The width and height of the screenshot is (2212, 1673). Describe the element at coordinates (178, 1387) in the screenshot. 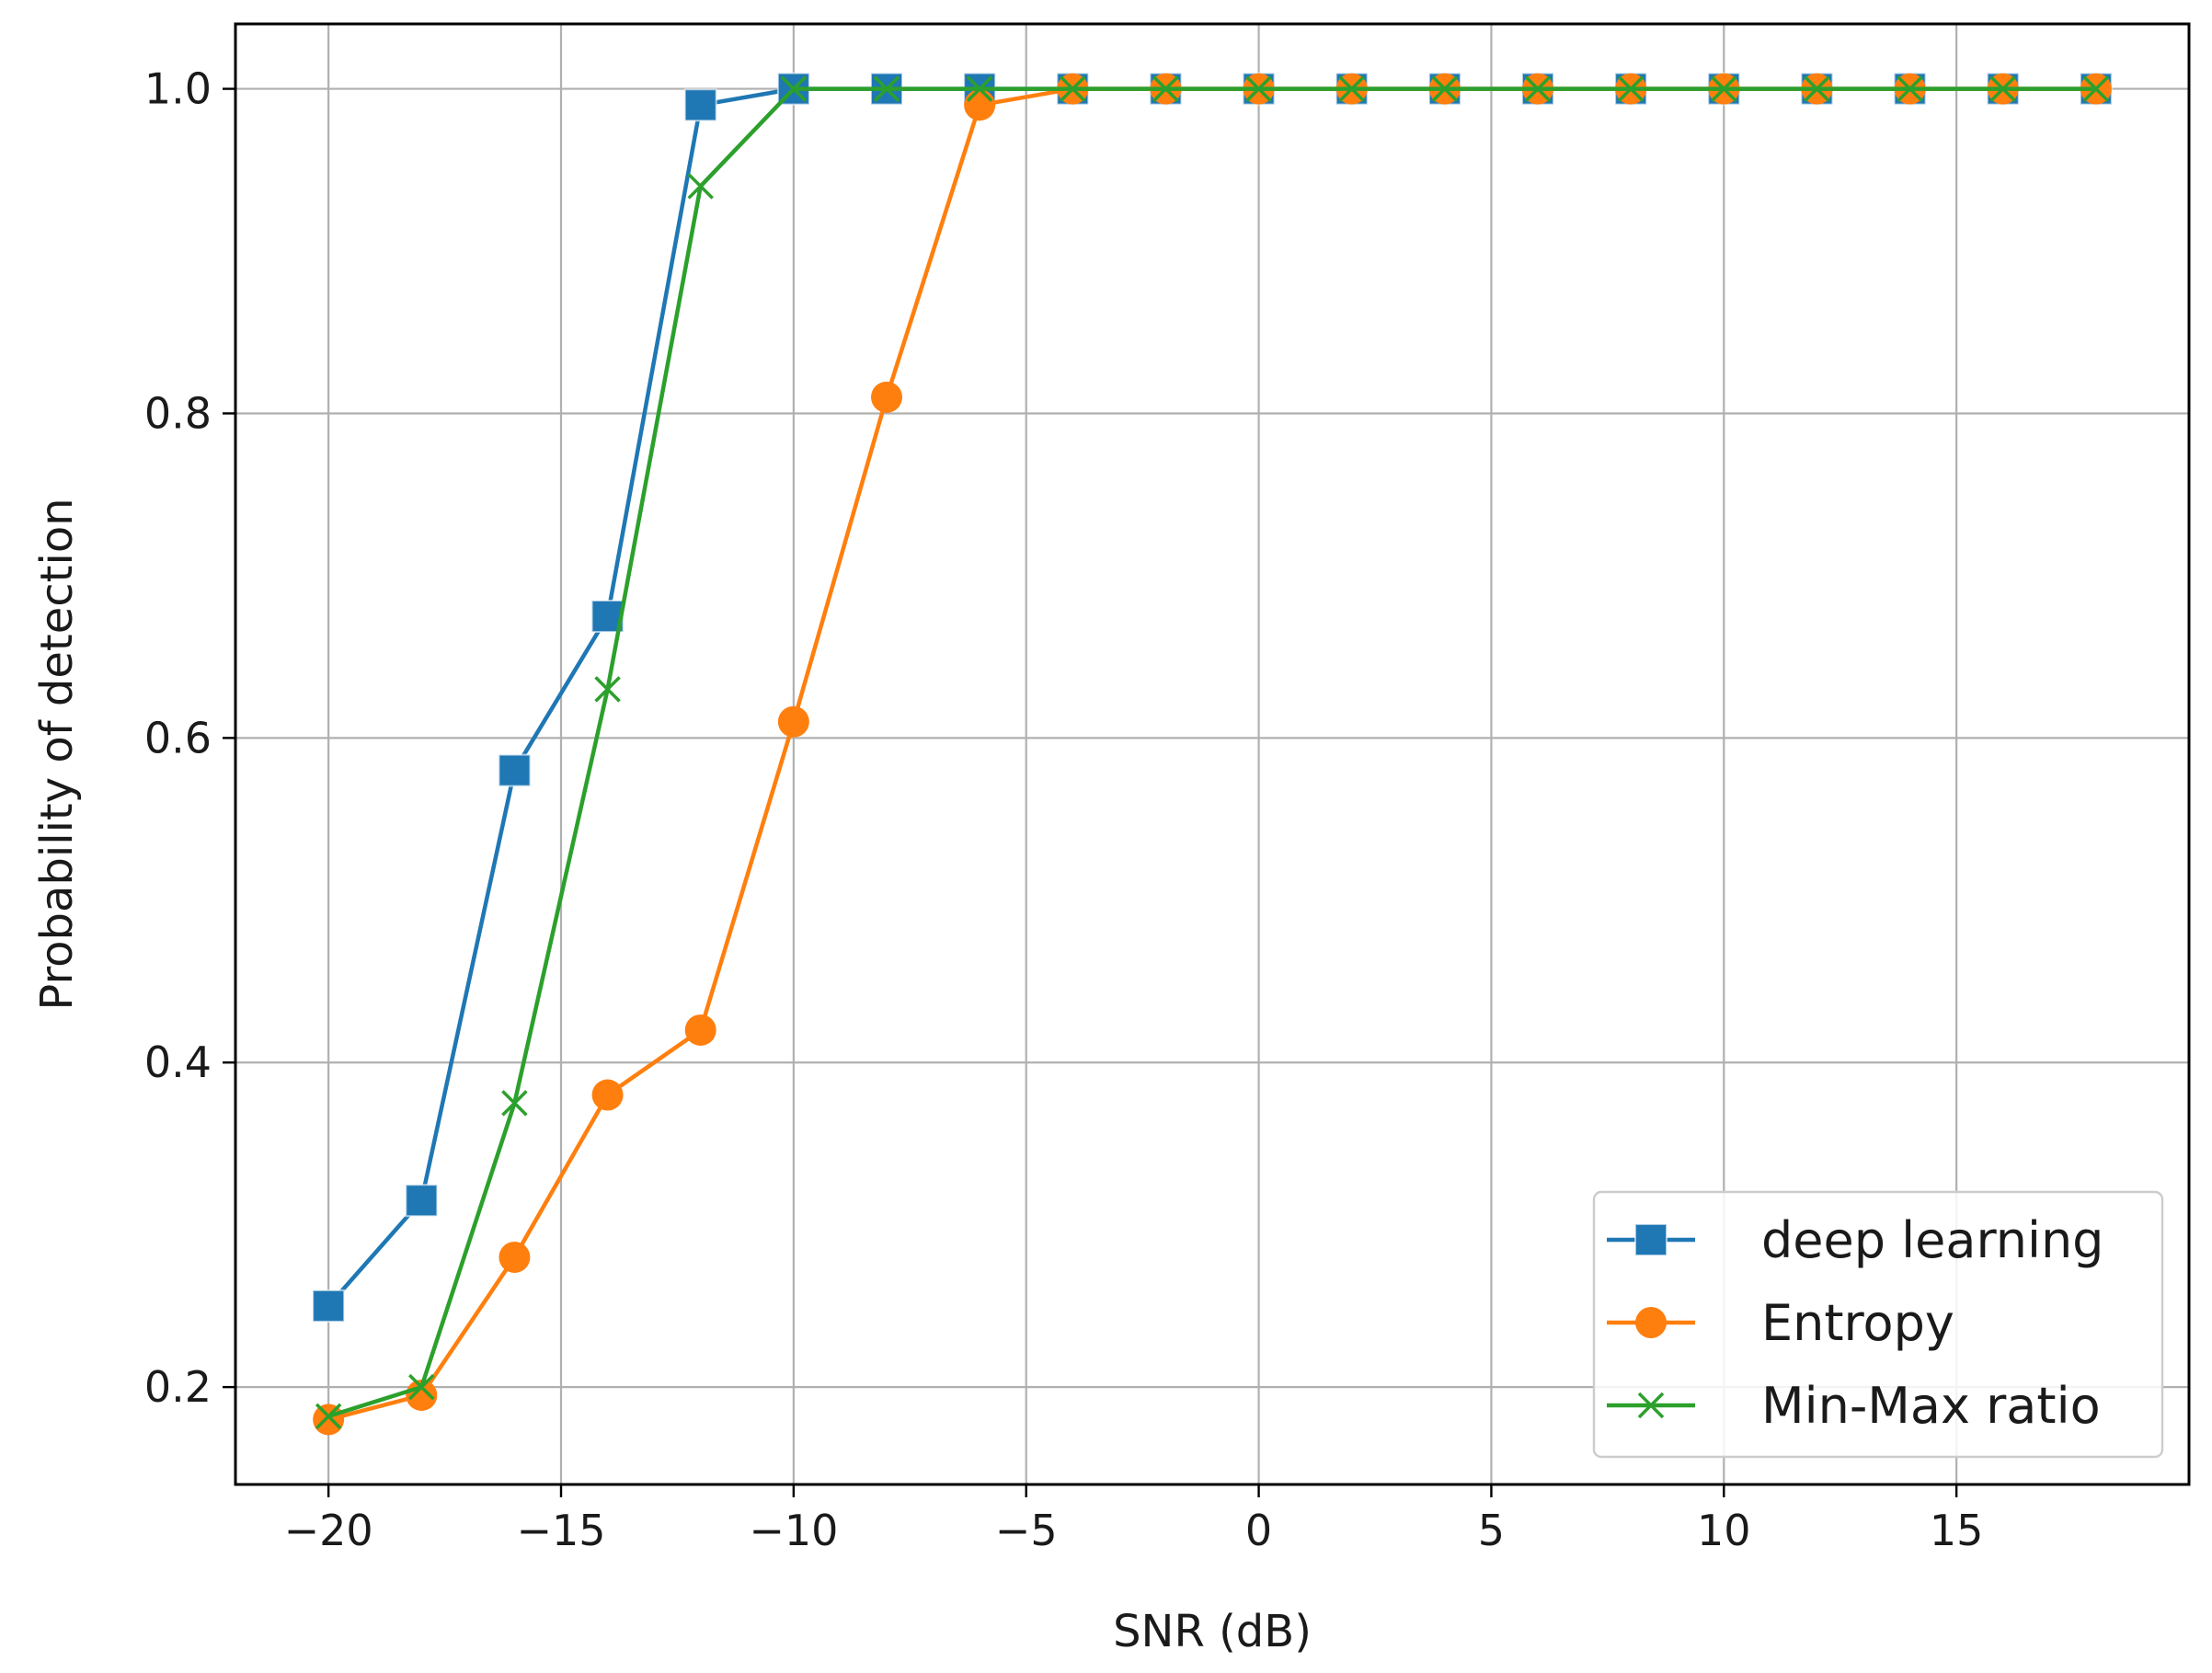

I see `y-tick-label: 0.2` at that location.